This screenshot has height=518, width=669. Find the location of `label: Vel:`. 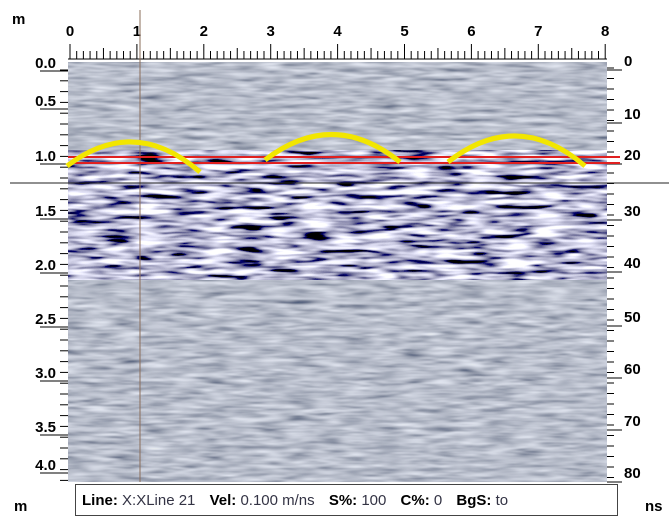

label: Vel: is located at coordinates (223, 500).